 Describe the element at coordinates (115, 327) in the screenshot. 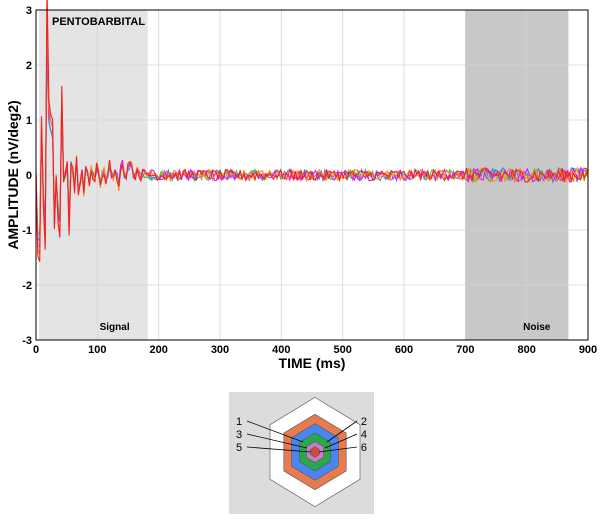

I see `region-label-signal: Signal` at that location.